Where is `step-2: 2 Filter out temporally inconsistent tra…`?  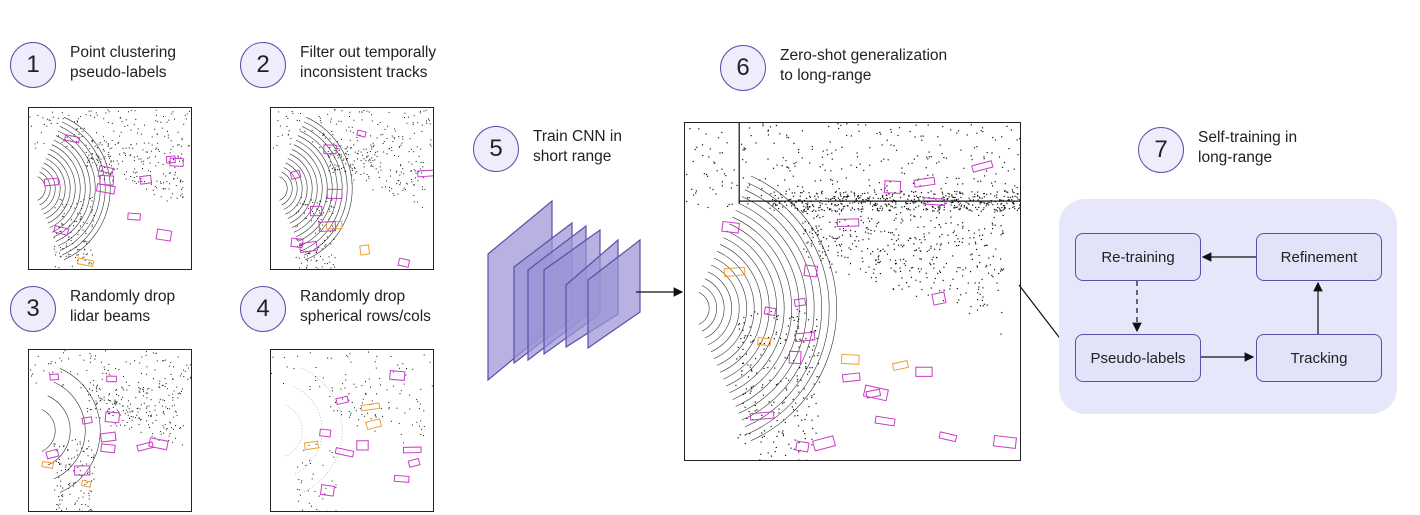
step-2: 2 Filter out temporally inconsistent tra… is located at coordinates (338, 65).